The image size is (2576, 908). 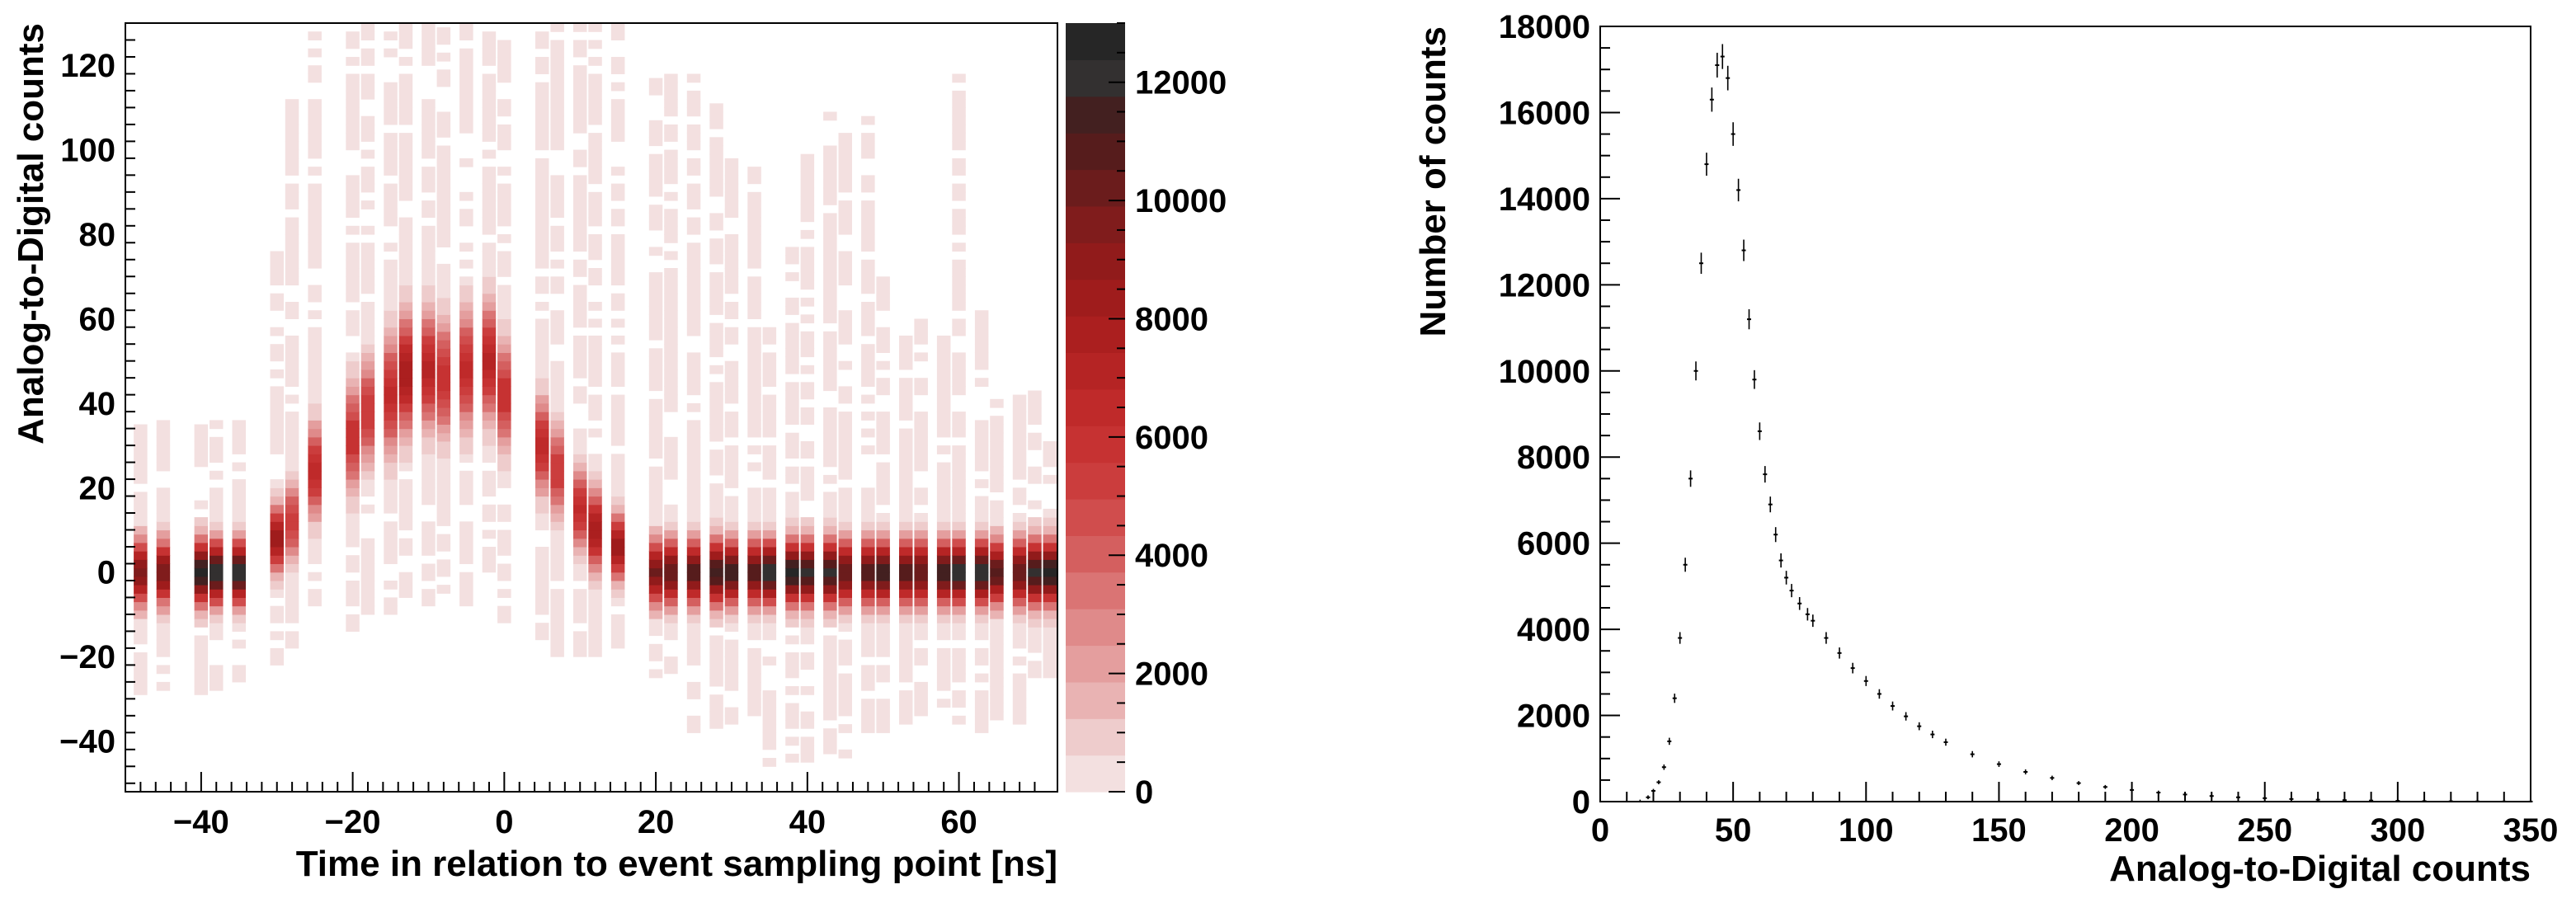 What do you see at coordinates (201, 822) in the screenshot?
I see `x-tick-label: −40` at bounding box center [201, 822].